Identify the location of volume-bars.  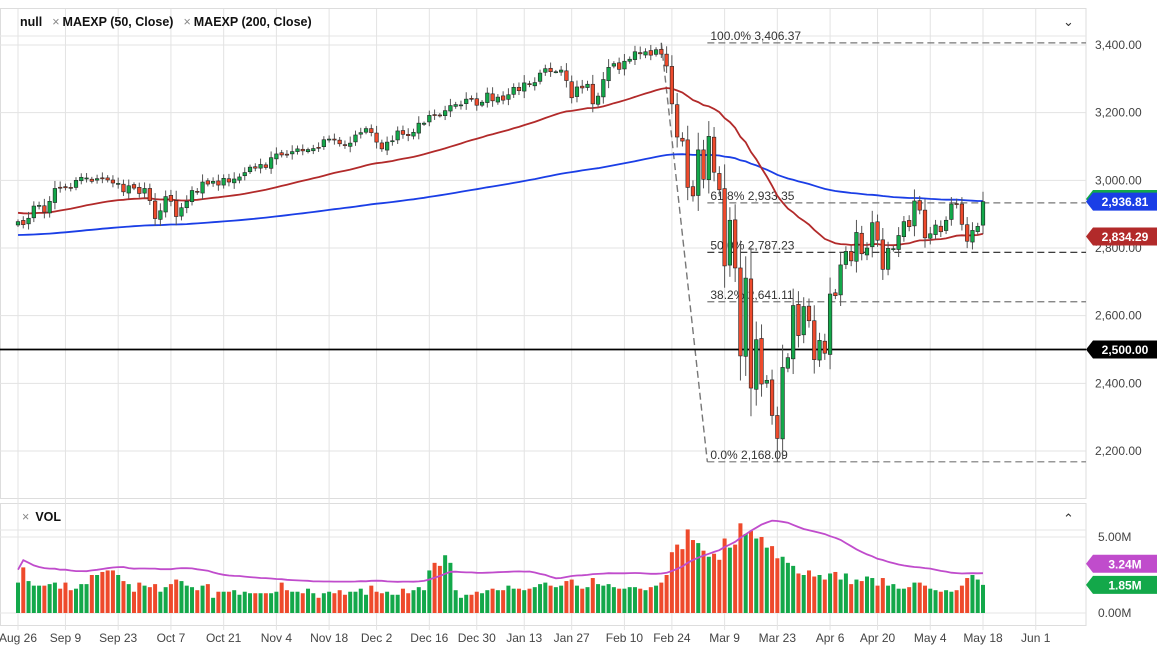
(500, 566).